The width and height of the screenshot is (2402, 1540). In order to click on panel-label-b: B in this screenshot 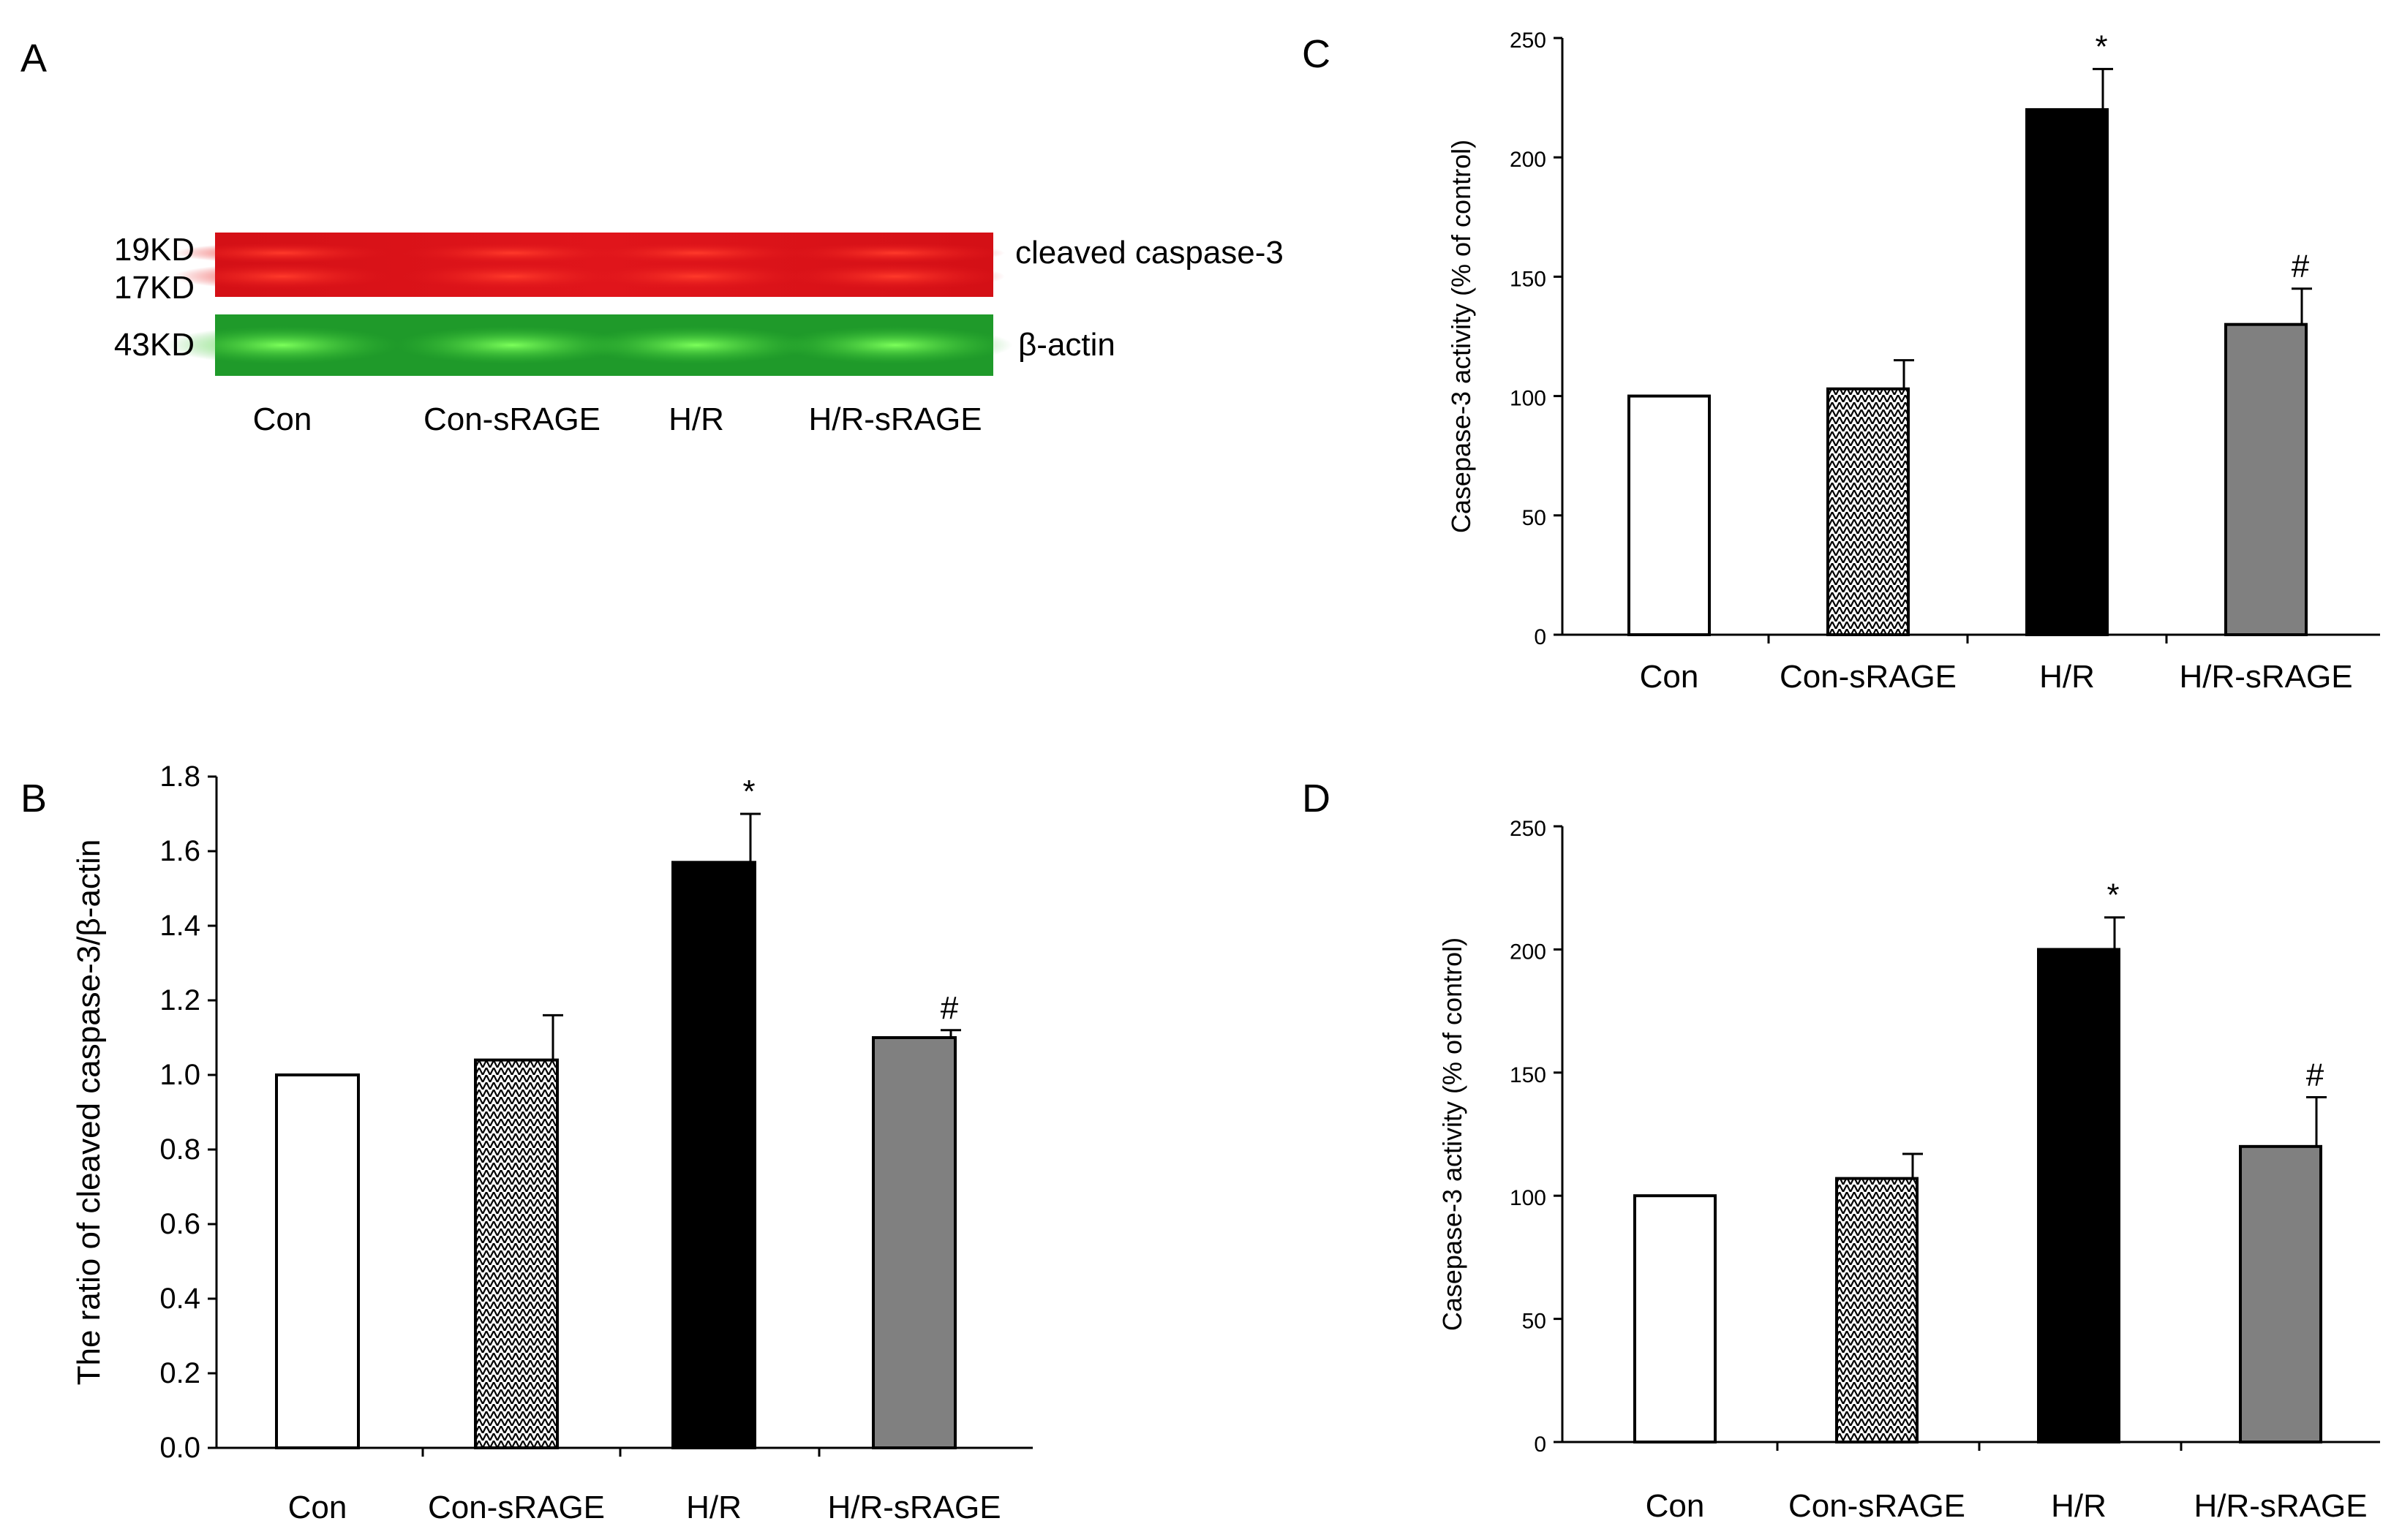, I will do `click(33, 798)`.